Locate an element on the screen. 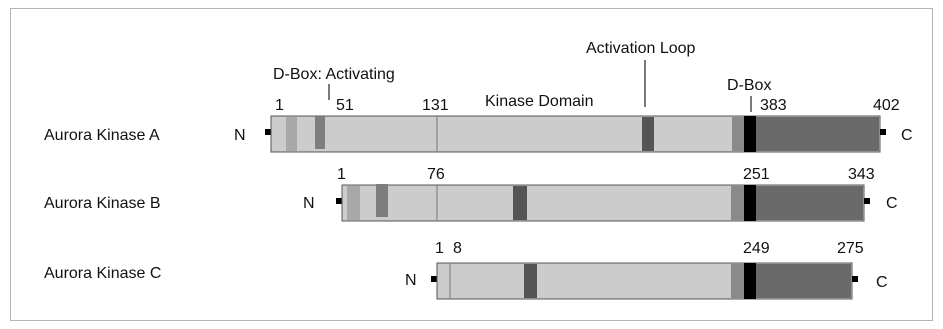  position-label-aurora-b-1: 1 is located at coordinates (341, 174).